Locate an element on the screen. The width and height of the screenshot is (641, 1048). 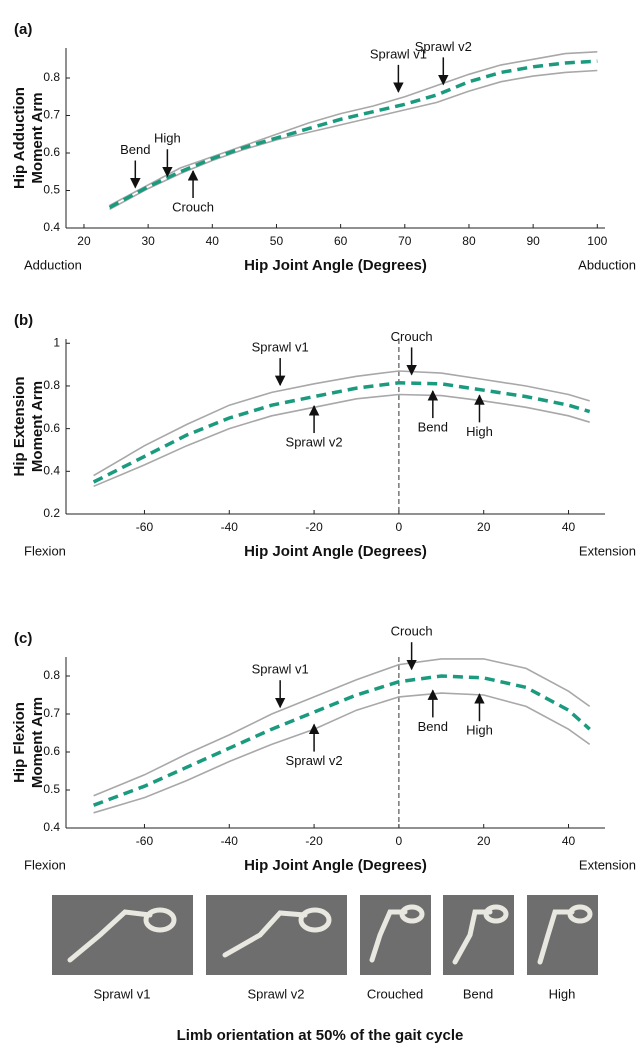
y-axis-label: Hip Flexion is located at coordinates (19, 742).